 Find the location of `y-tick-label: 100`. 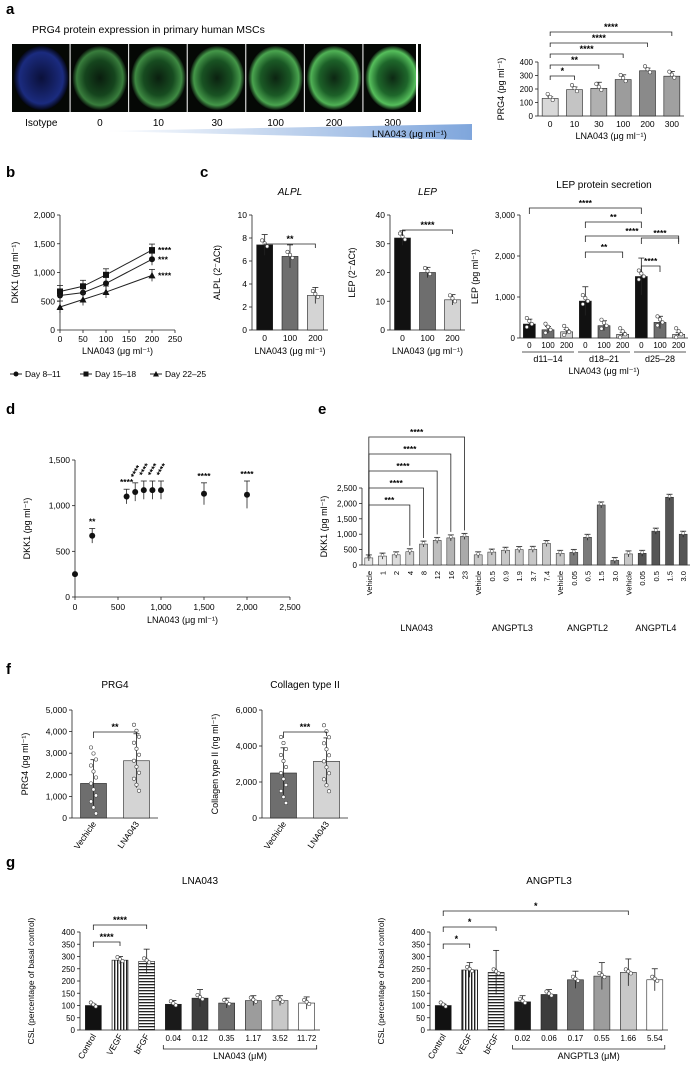

y-tick-label: 100 is located at coordinates (527, 103).